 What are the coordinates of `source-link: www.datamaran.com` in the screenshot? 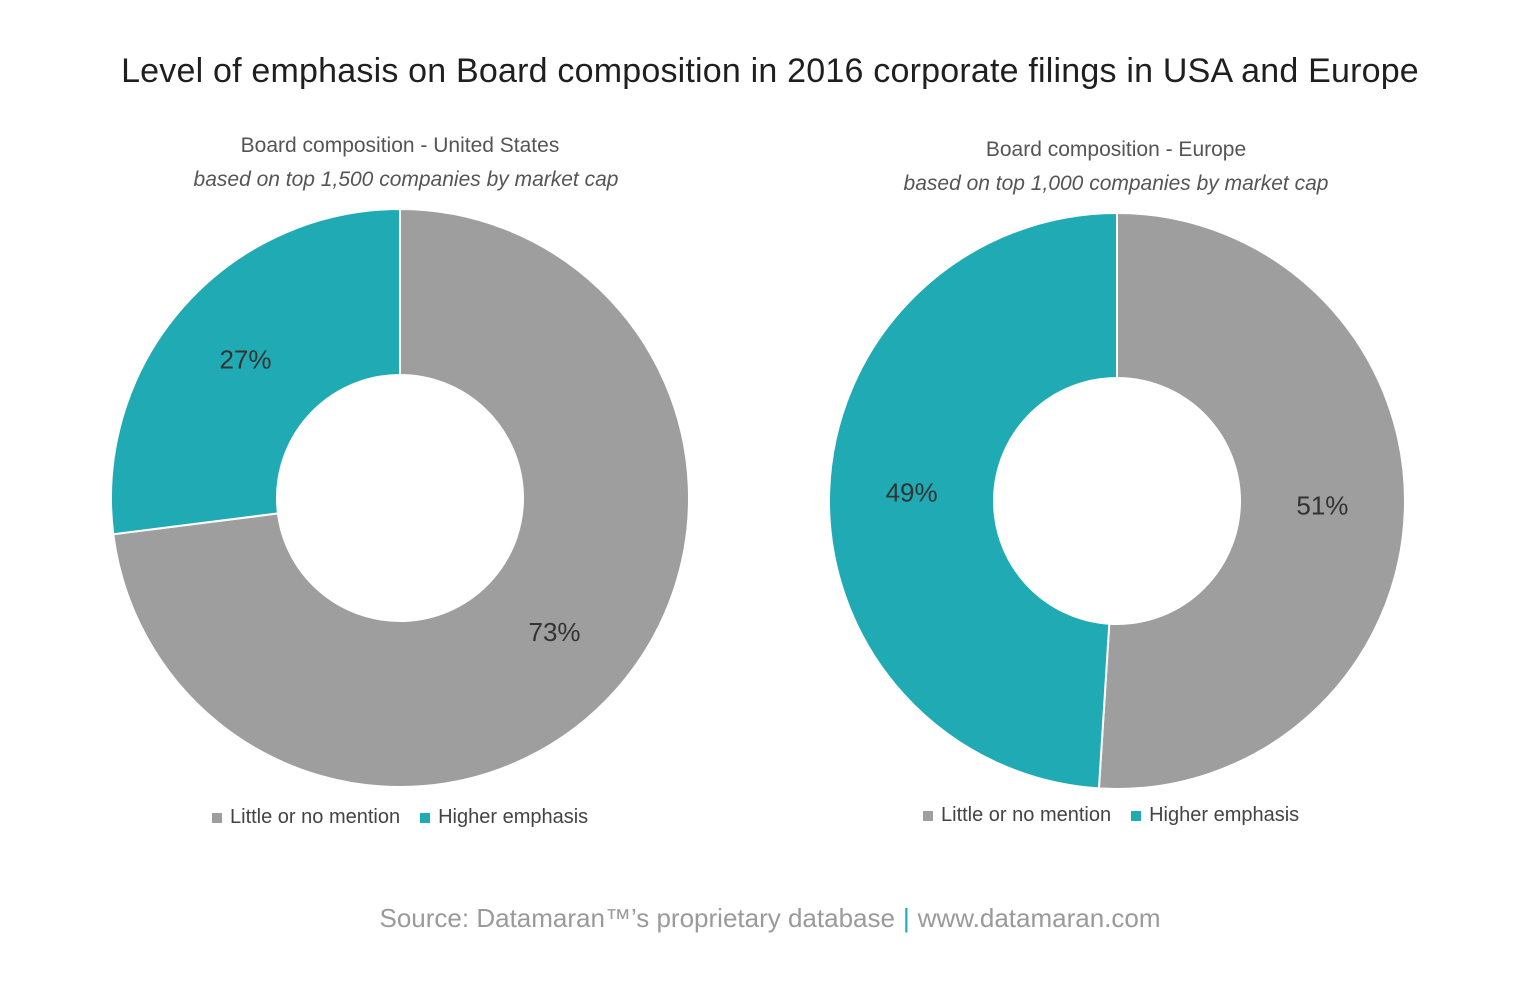 It's located at (1039, 918).